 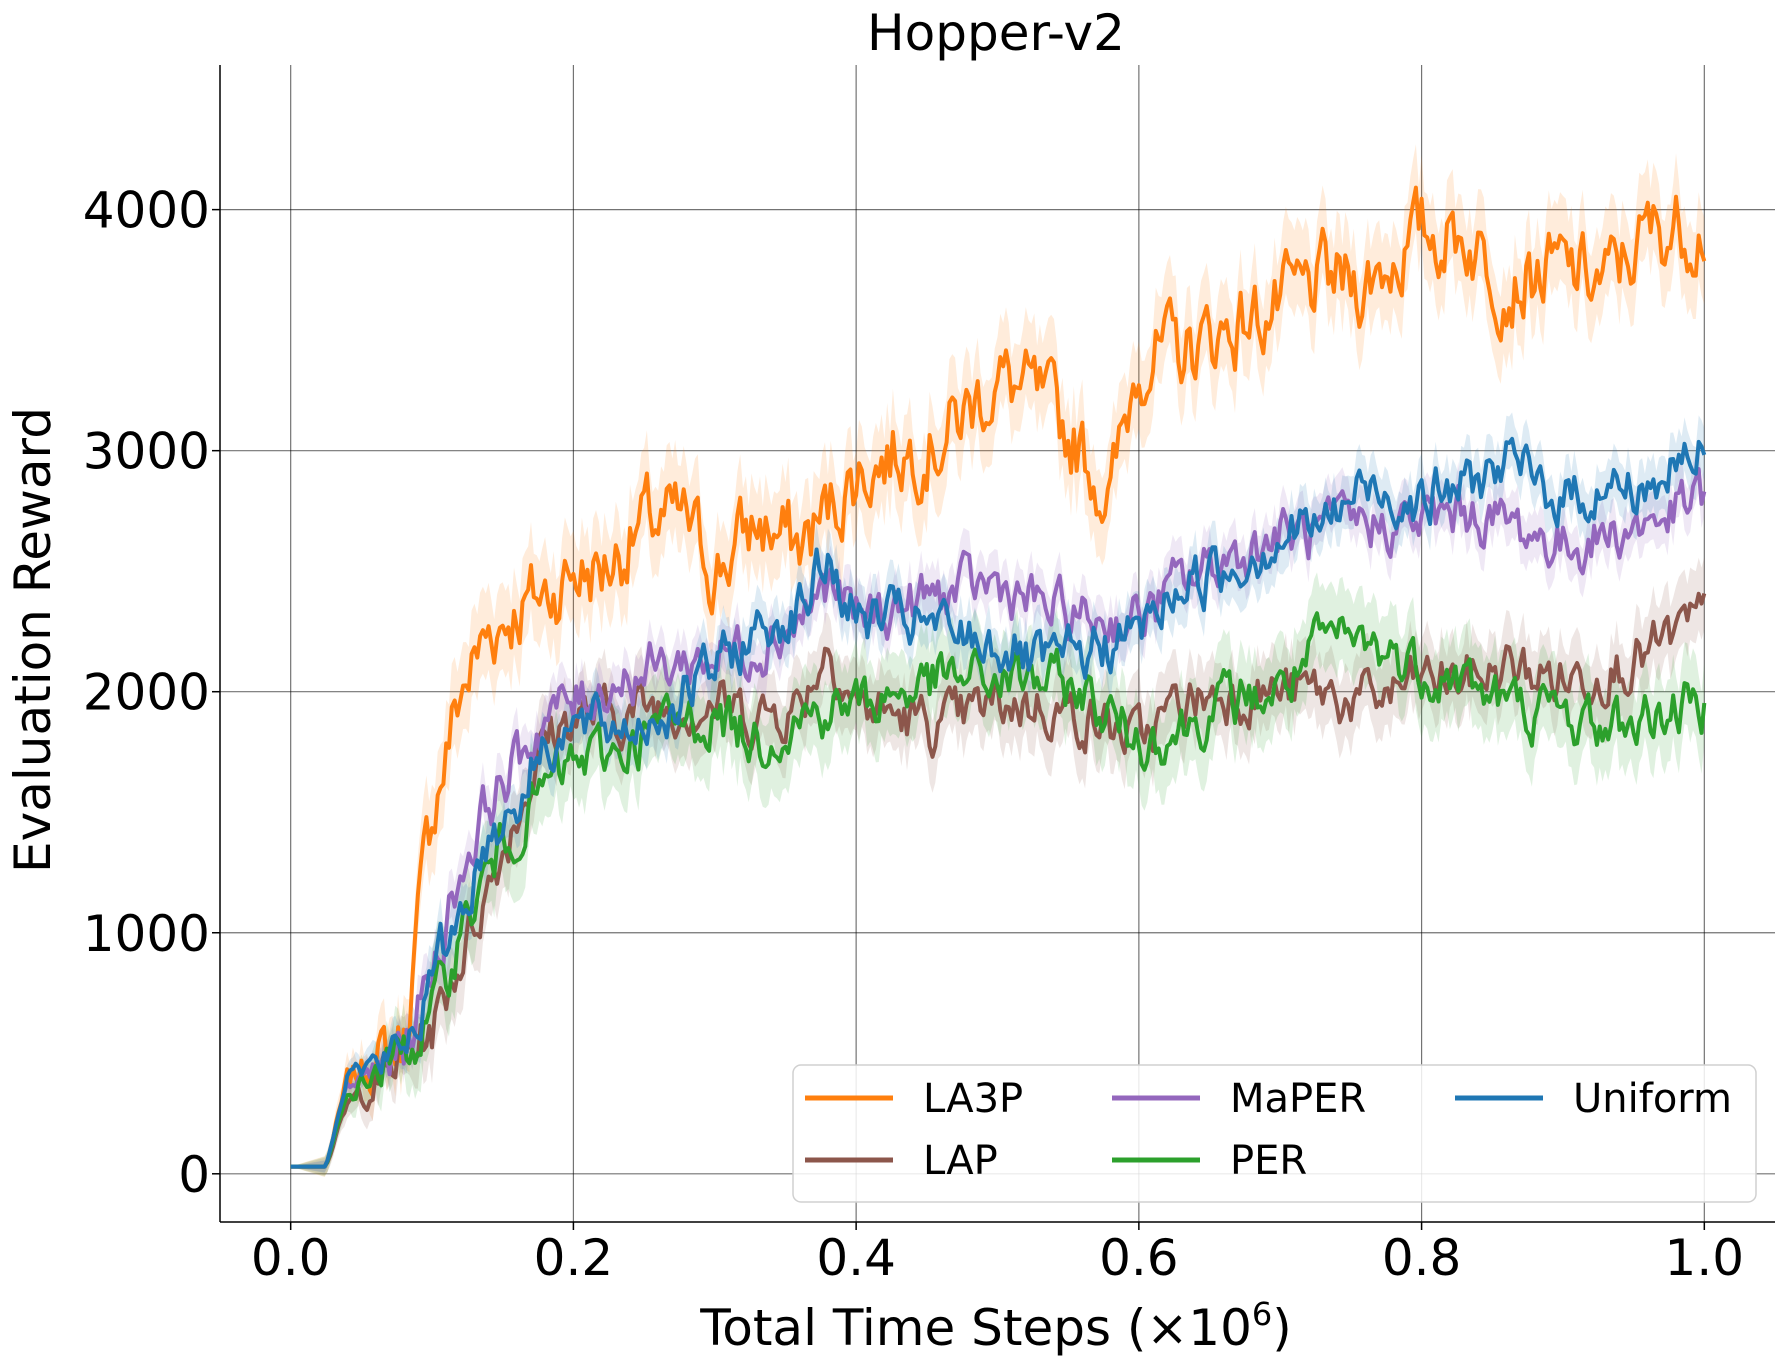 What do you see at coordinates (194, 1175) in the screenshot?
I see `y-tick-label-0: 0` at bounding box center [194, 1175].